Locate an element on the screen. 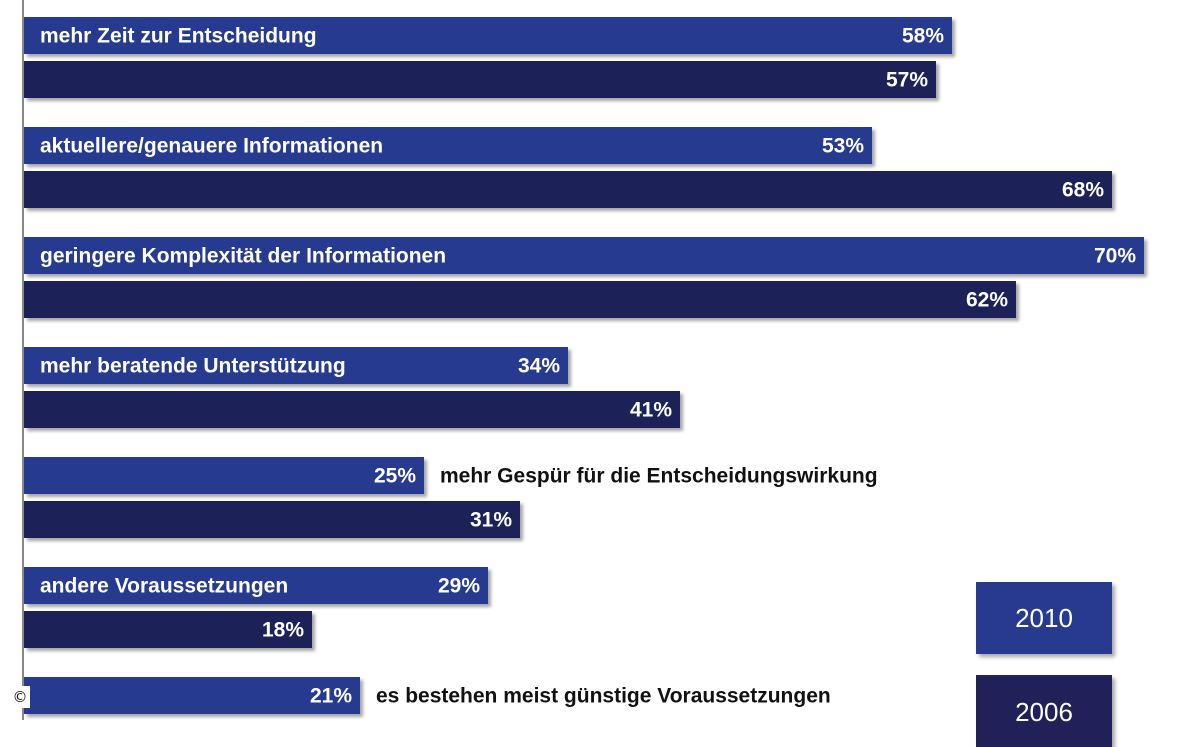 Image resolution: width=1200 pixels, height=747 pixels. copyright-icon: © is located at coordinates (20, 697).